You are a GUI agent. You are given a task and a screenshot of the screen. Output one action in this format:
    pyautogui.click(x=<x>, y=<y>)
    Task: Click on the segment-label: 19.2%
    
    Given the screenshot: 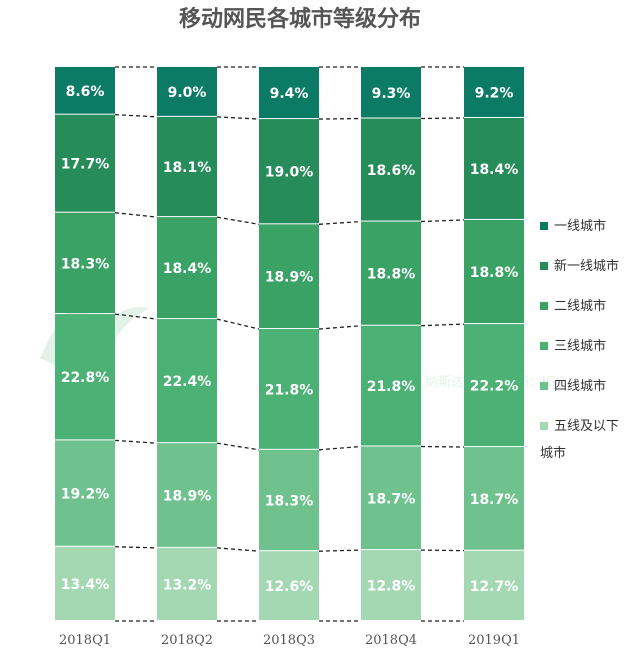 What is the action you would take?
    pyautogui.click(x=85, y=495)
    